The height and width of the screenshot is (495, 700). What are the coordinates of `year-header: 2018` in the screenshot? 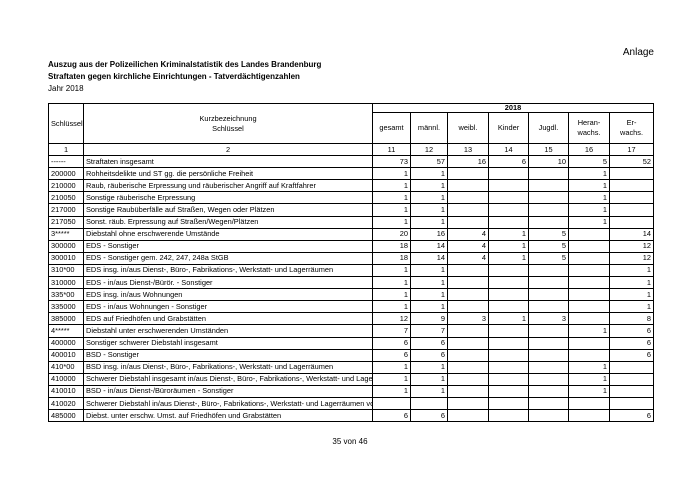 It's located at (513, 108).